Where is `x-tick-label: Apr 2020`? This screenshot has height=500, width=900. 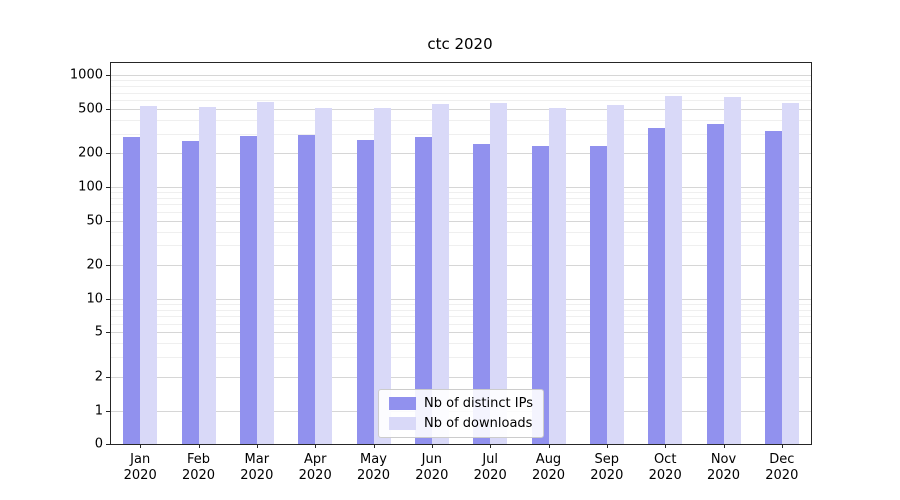
x-tick-label: Apr 2020 is located at coordinates (315, 468).